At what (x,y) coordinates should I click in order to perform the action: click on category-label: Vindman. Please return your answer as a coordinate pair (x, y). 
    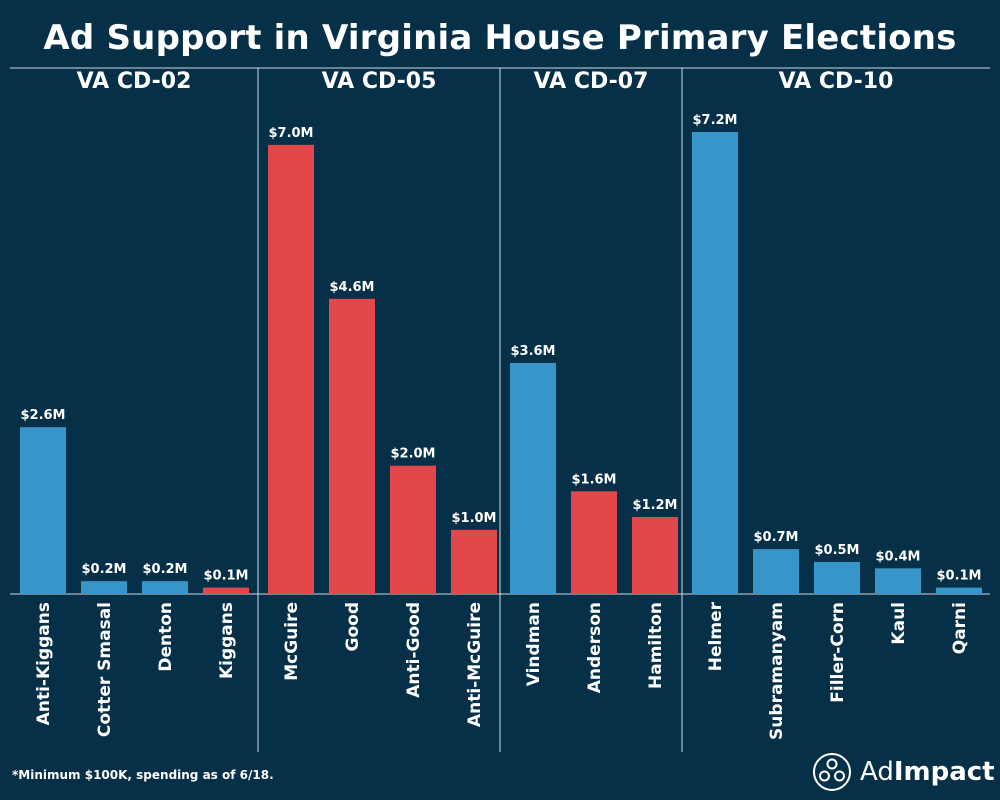
    Looking at the image, I should click on (534, 644).